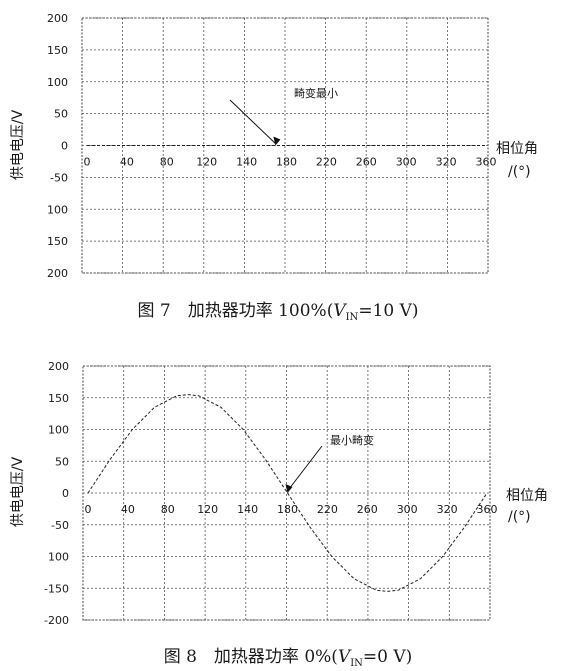 The width and height of the screenshot is (576, 671). Describe the element at coordinates (283, 116) in the screenshot. I see `chart-fig7-annotation: 畸变最小` at that location.